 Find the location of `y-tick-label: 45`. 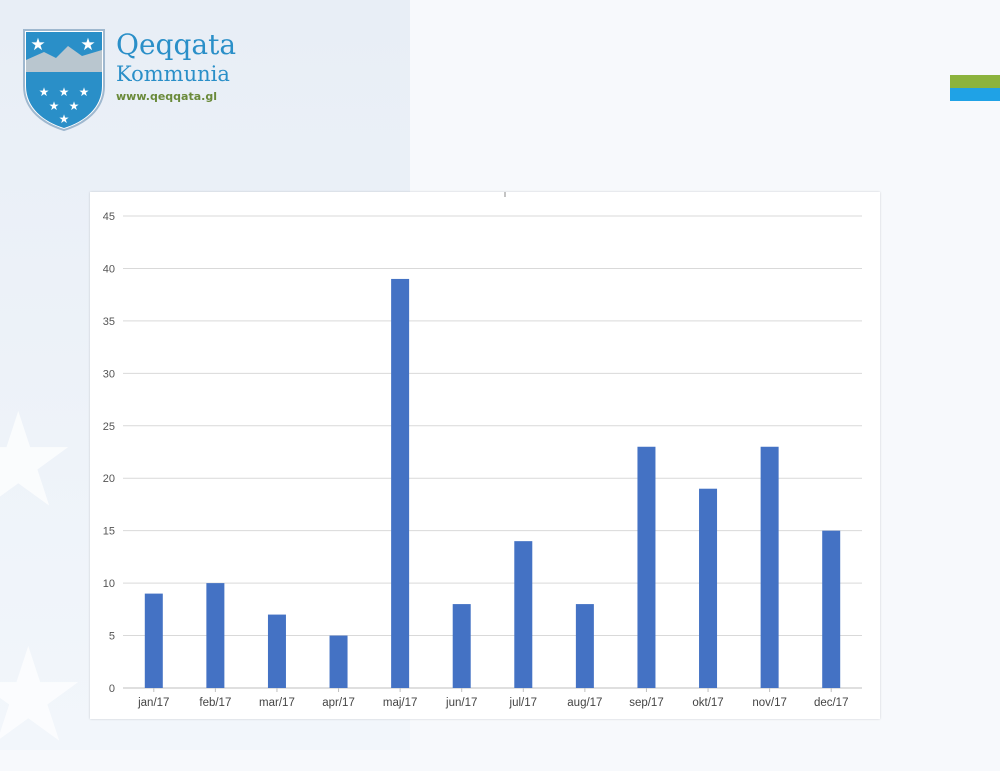

y-tick-label: 45 is located at coordinates (109, 217).